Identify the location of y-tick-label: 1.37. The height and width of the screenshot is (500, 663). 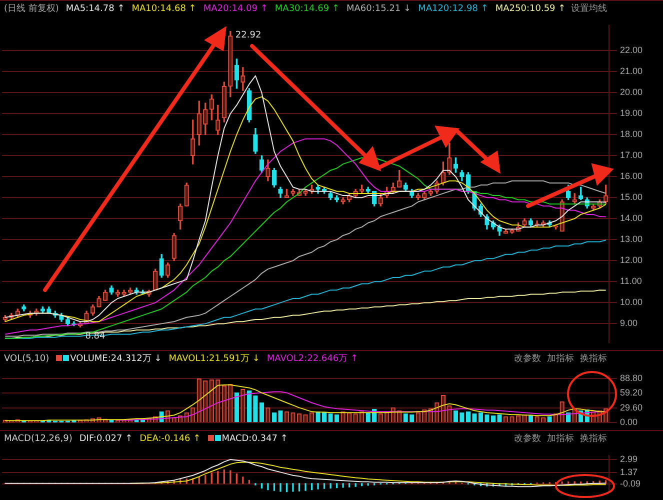
(629, 471).